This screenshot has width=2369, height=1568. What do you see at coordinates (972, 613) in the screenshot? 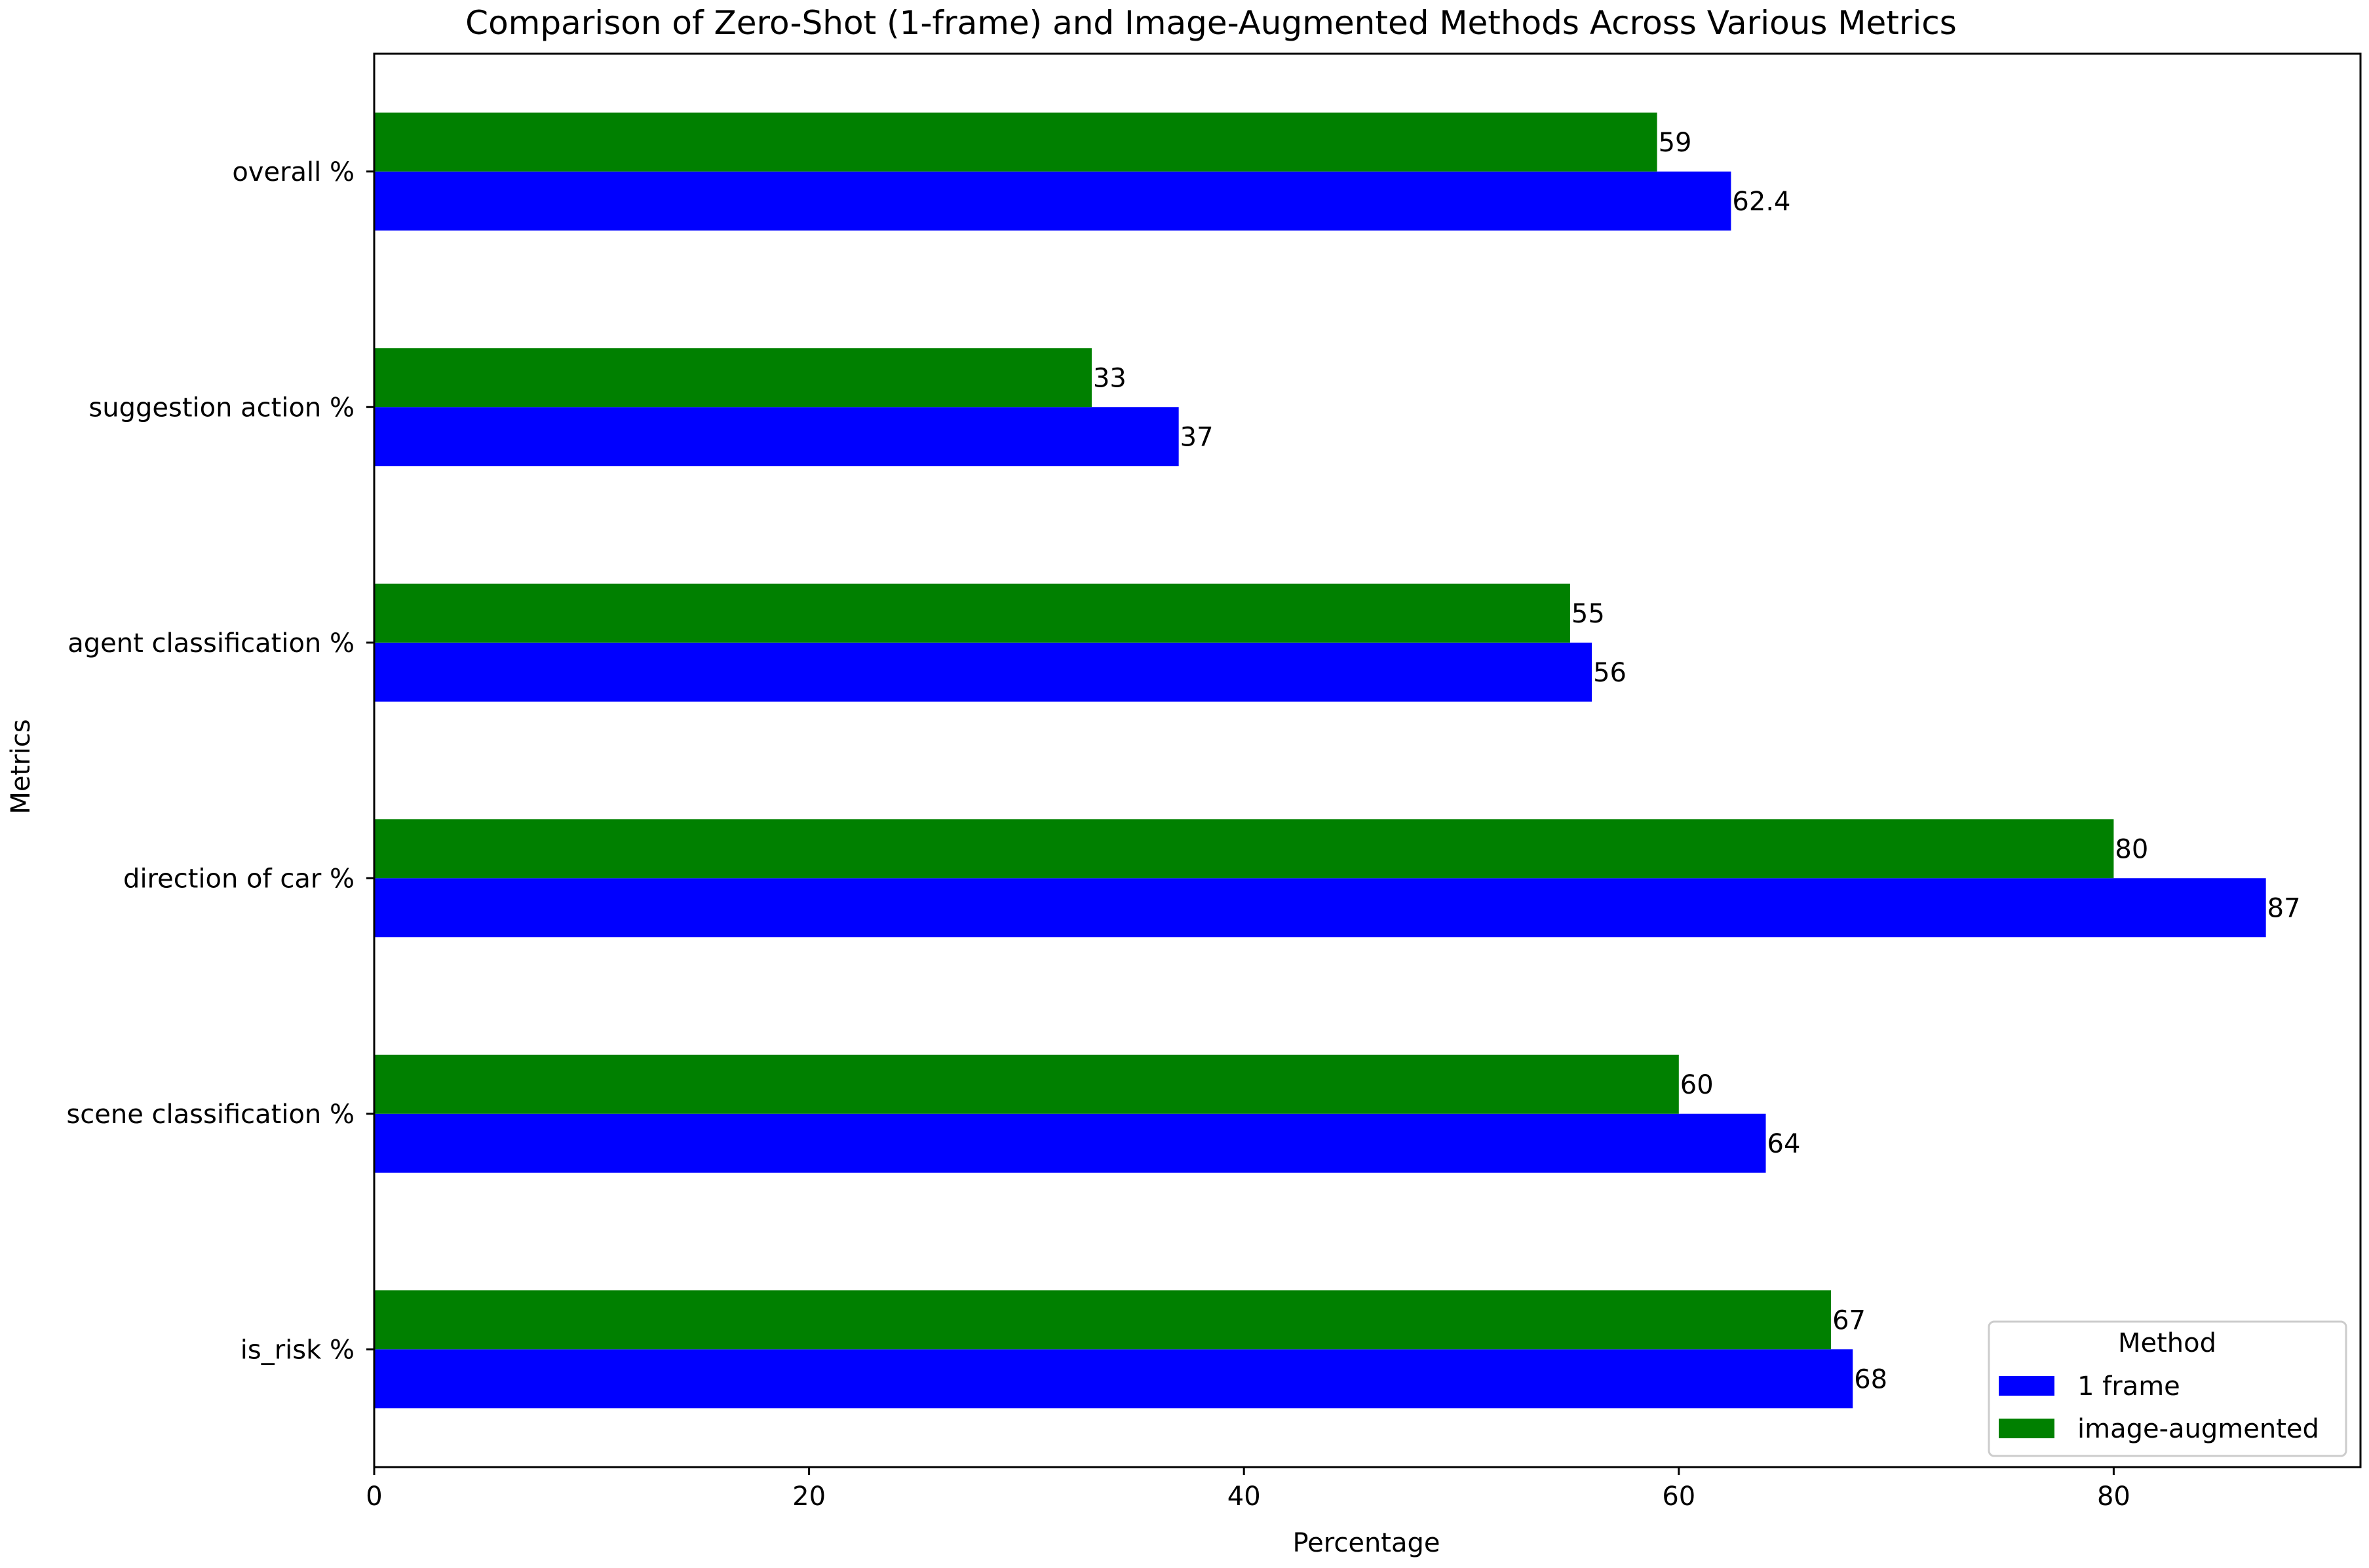
I see `bar-image-augmented-agent-classification` at bounding box center [972, 613].